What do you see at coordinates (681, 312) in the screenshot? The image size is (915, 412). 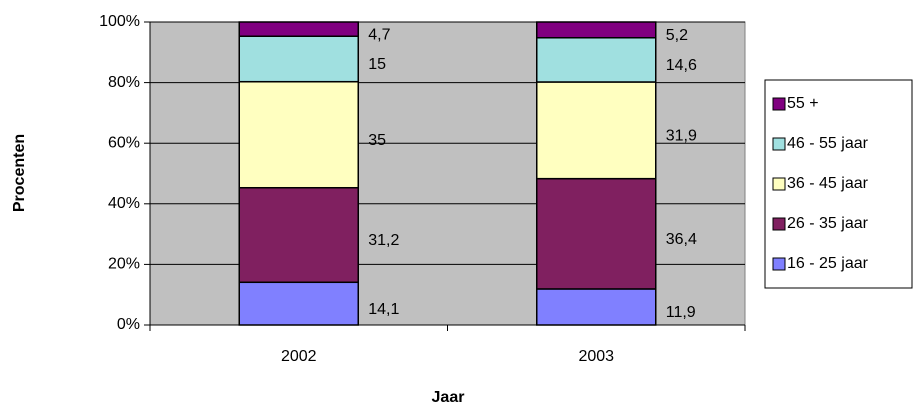 I see `value-label: 11,9` at bounding box center [681, 312].